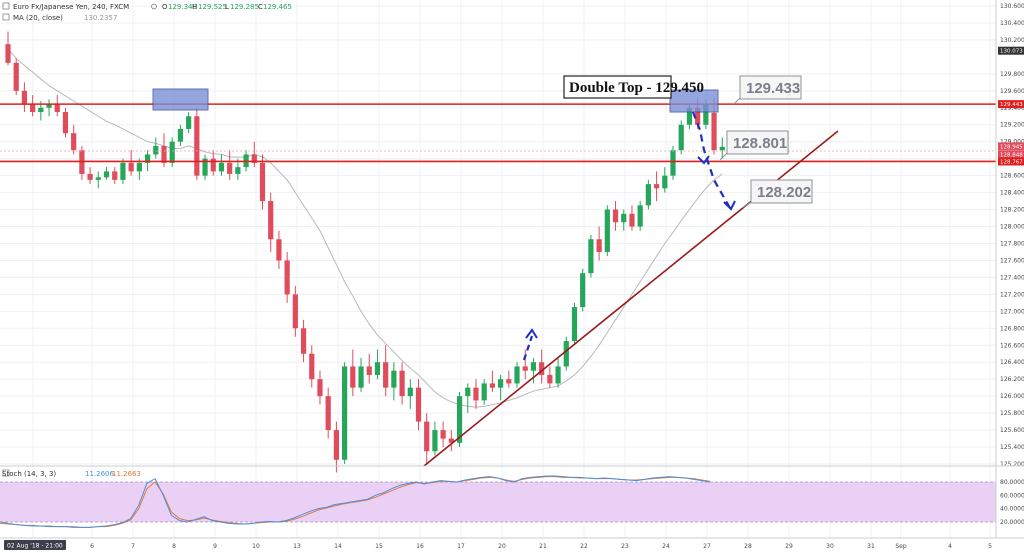 This screenshot has width=1024, height=553. What do you see at coordinates (420, 546) in the screenshot?
I see `x-tick-label: 16` at bounding box center [420, 546].